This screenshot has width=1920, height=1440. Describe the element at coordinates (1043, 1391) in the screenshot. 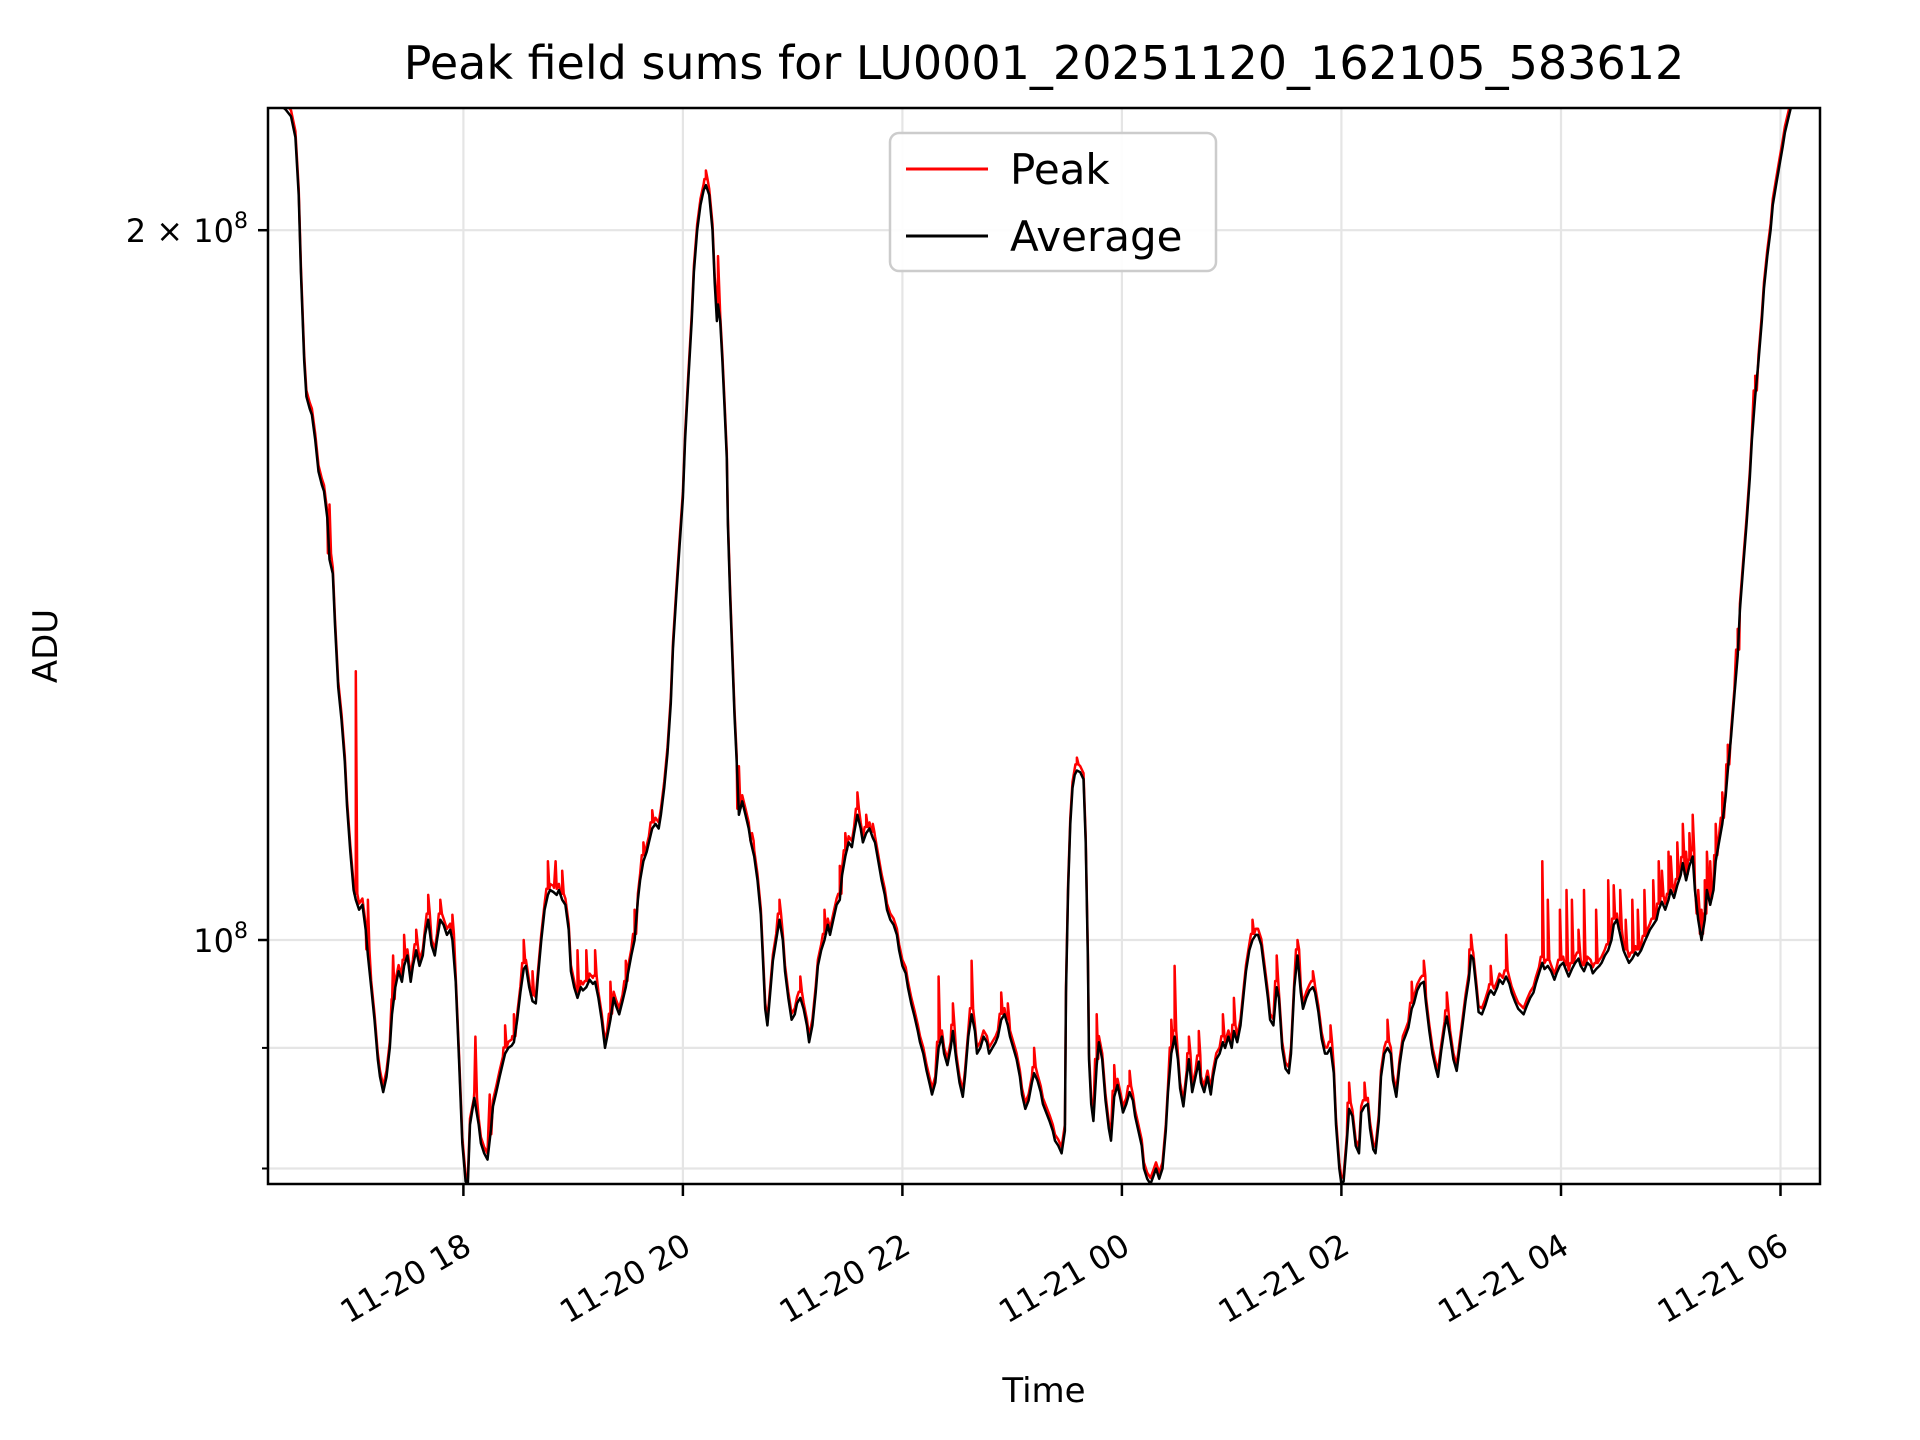

I see `x-axis-label: Time` at that location.